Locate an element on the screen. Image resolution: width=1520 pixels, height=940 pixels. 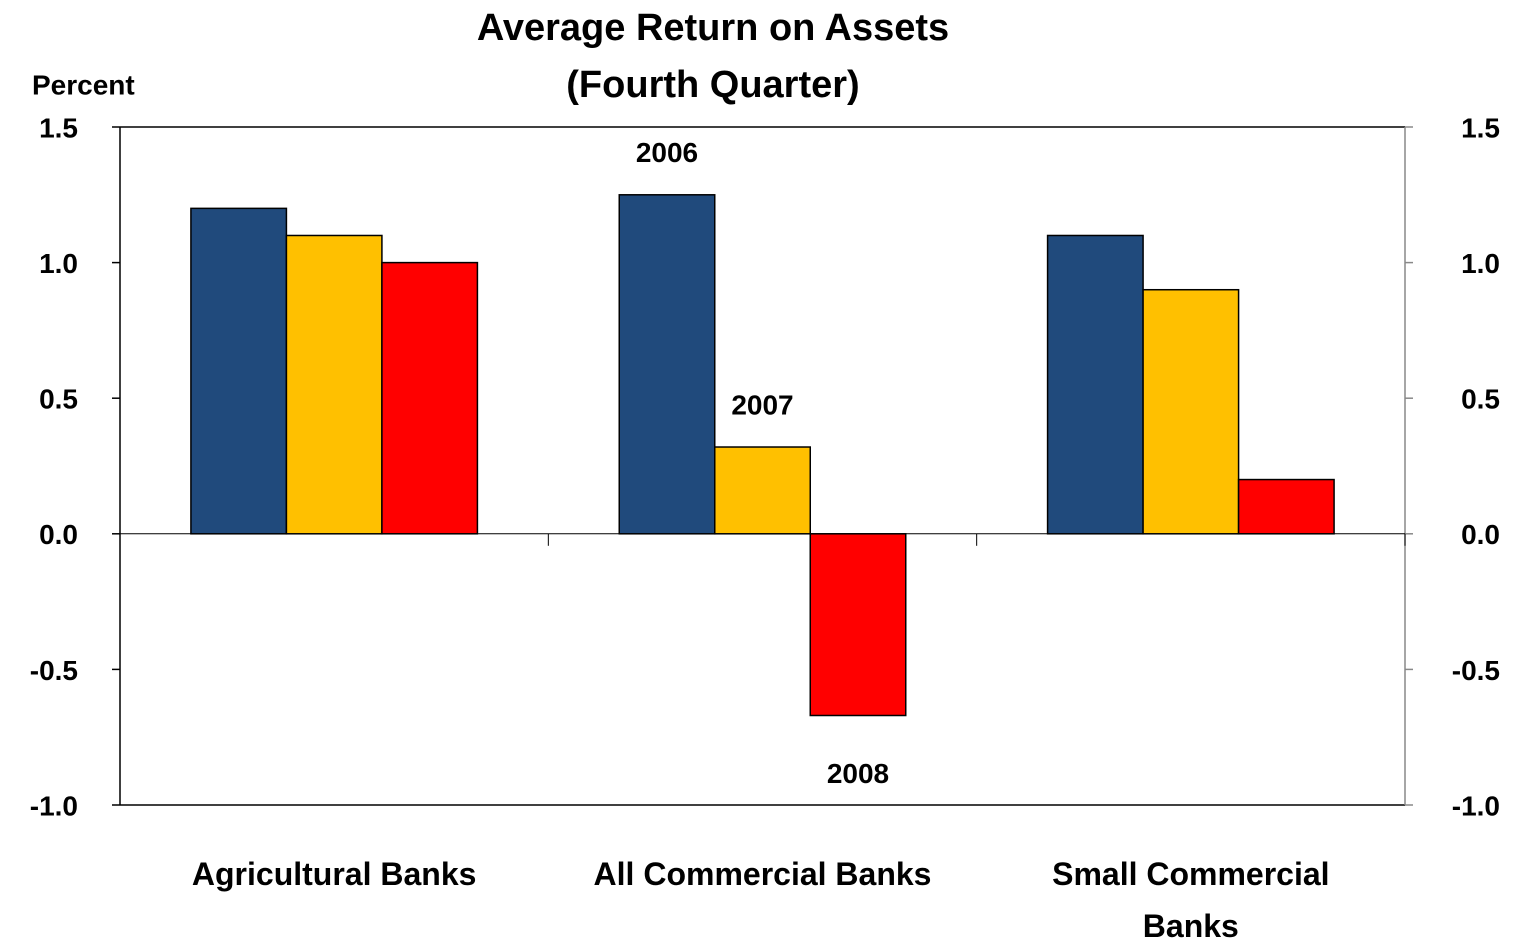
series-label: 2007 is located at coordinates (762, 404).